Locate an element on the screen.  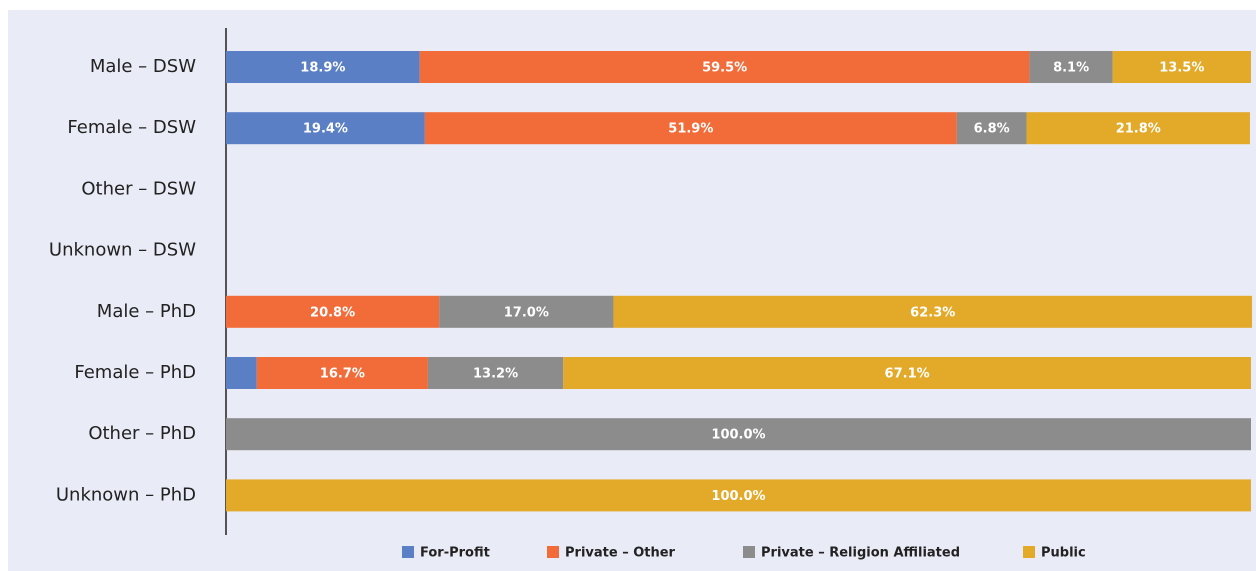
data-label: 13.5% is located at coordinates (1181, 68).